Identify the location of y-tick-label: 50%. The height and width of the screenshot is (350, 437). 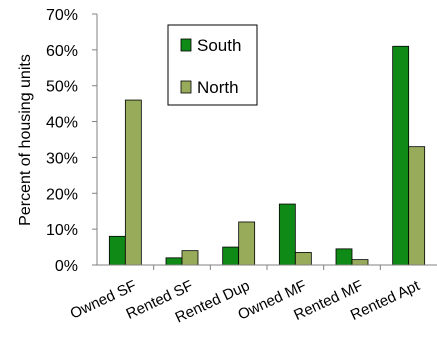
(62, 87).